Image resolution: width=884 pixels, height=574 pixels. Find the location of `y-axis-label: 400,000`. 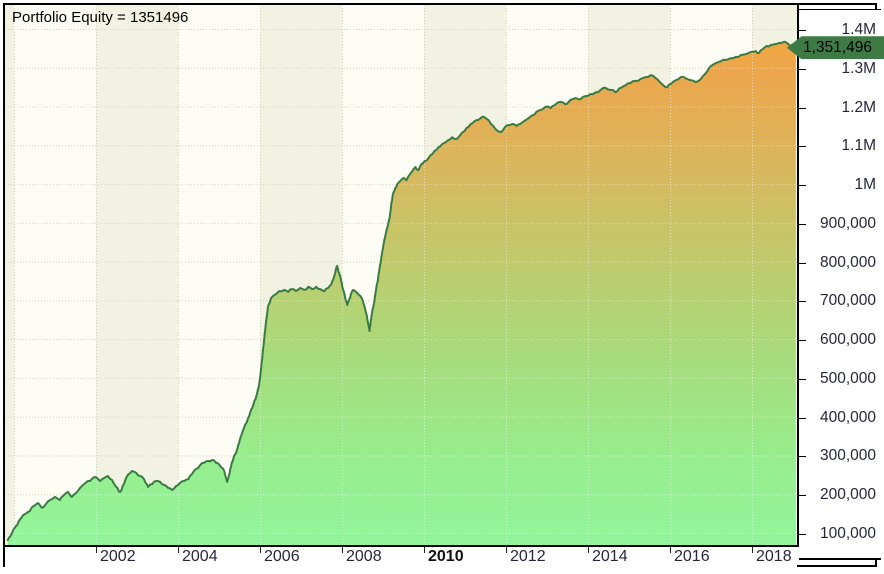

y-axis-label: 400,000 is located at coordinates (847, 417).